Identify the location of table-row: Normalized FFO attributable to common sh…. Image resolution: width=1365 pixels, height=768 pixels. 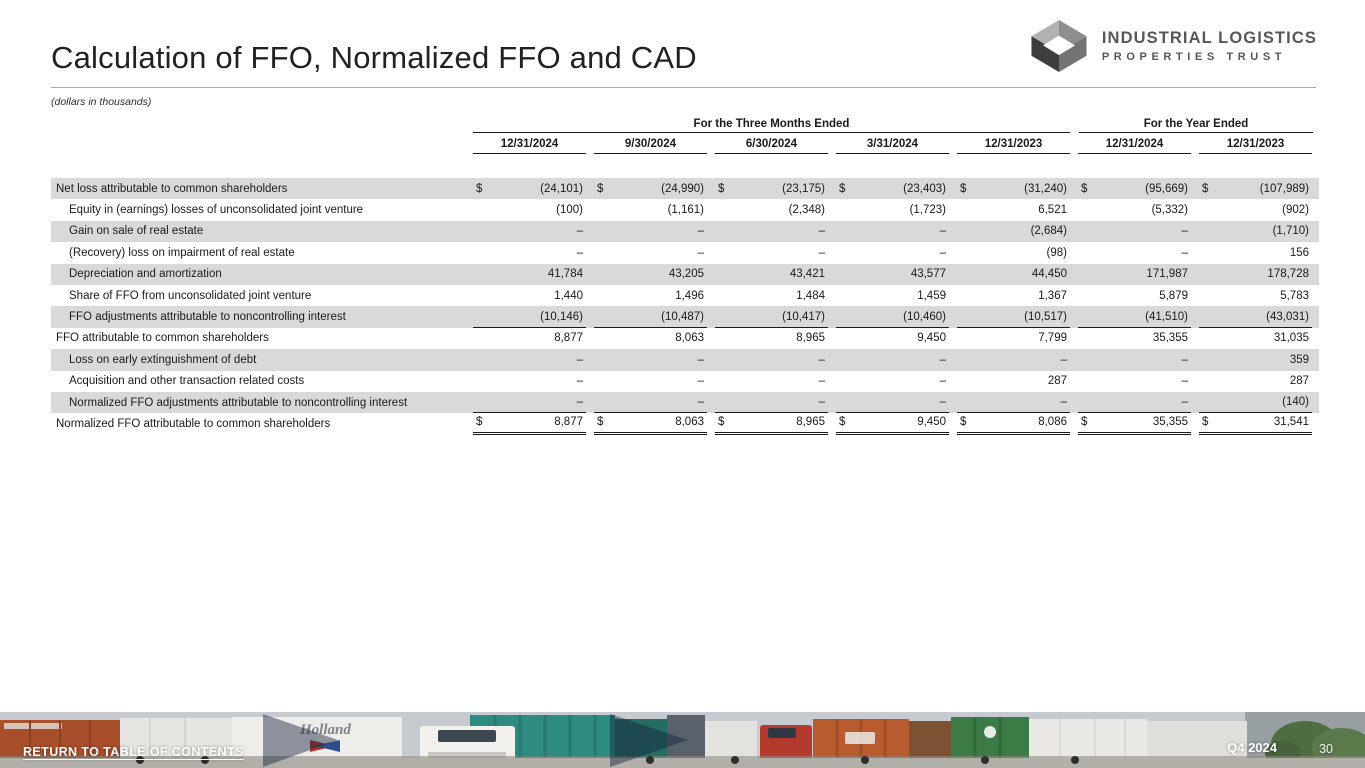
(685, 424).